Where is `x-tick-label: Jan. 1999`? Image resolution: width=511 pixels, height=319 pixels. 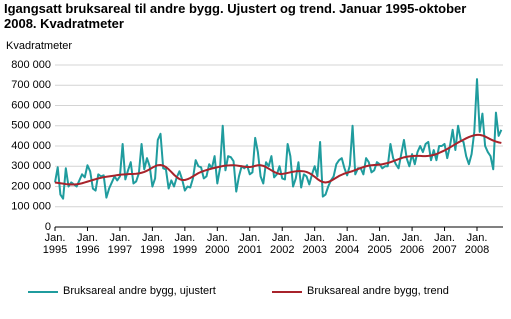 x-tick-label: Jan. 1999 is located at coordinates (185, 244).